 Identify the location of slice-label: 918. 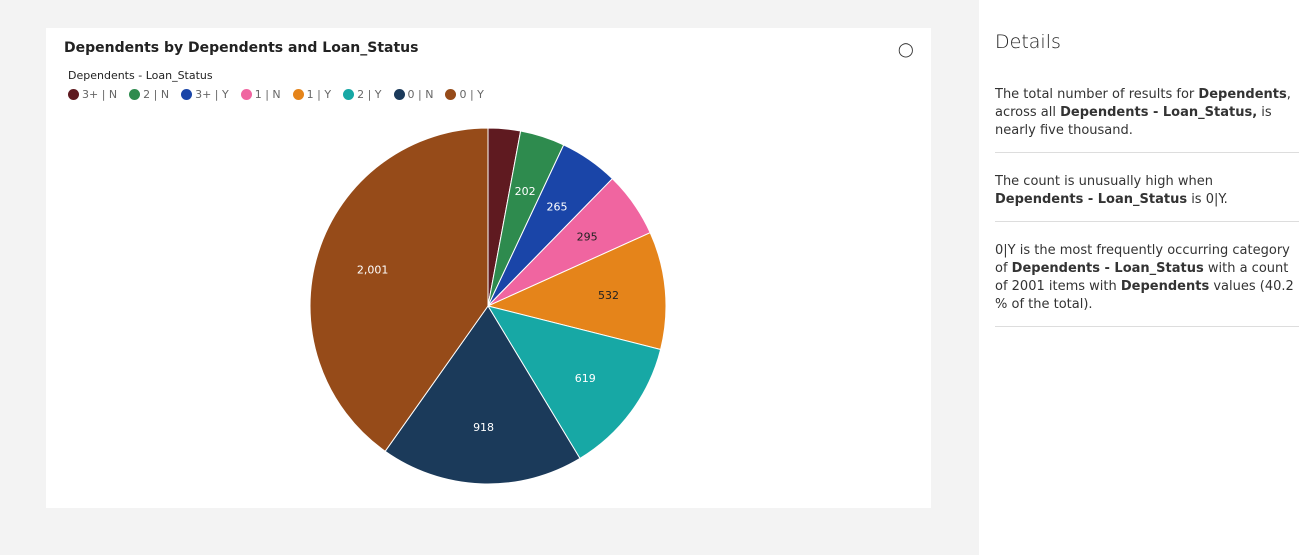
(483, 427).